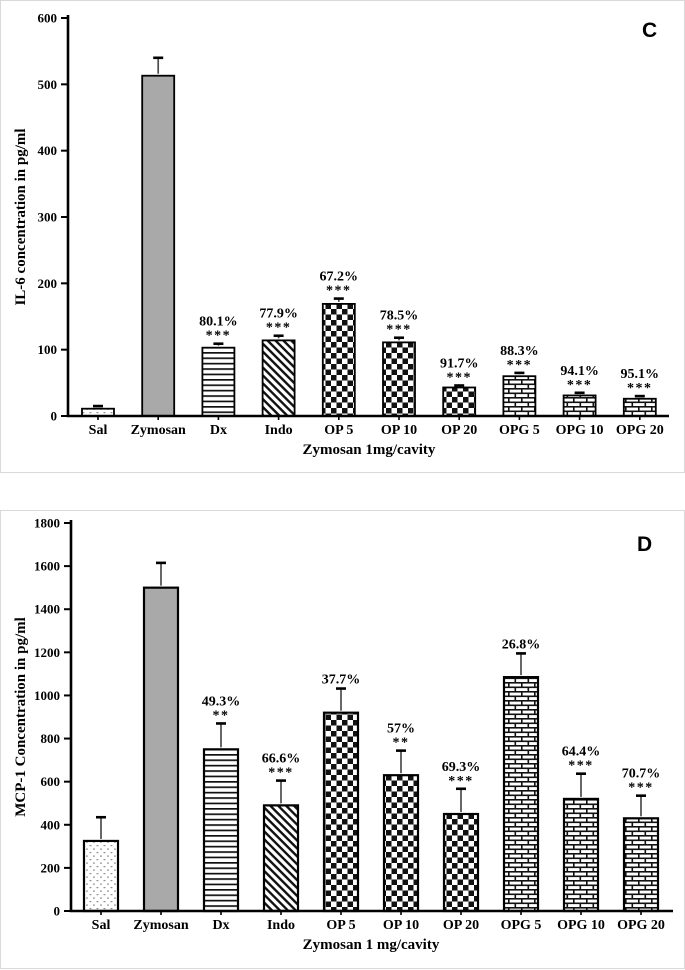 The height and width of the screenshot is (970, 685). Describe the element at coordinates (218, 322) in the screenshot. I see `inhibition-percent: 80.1%` at that location.